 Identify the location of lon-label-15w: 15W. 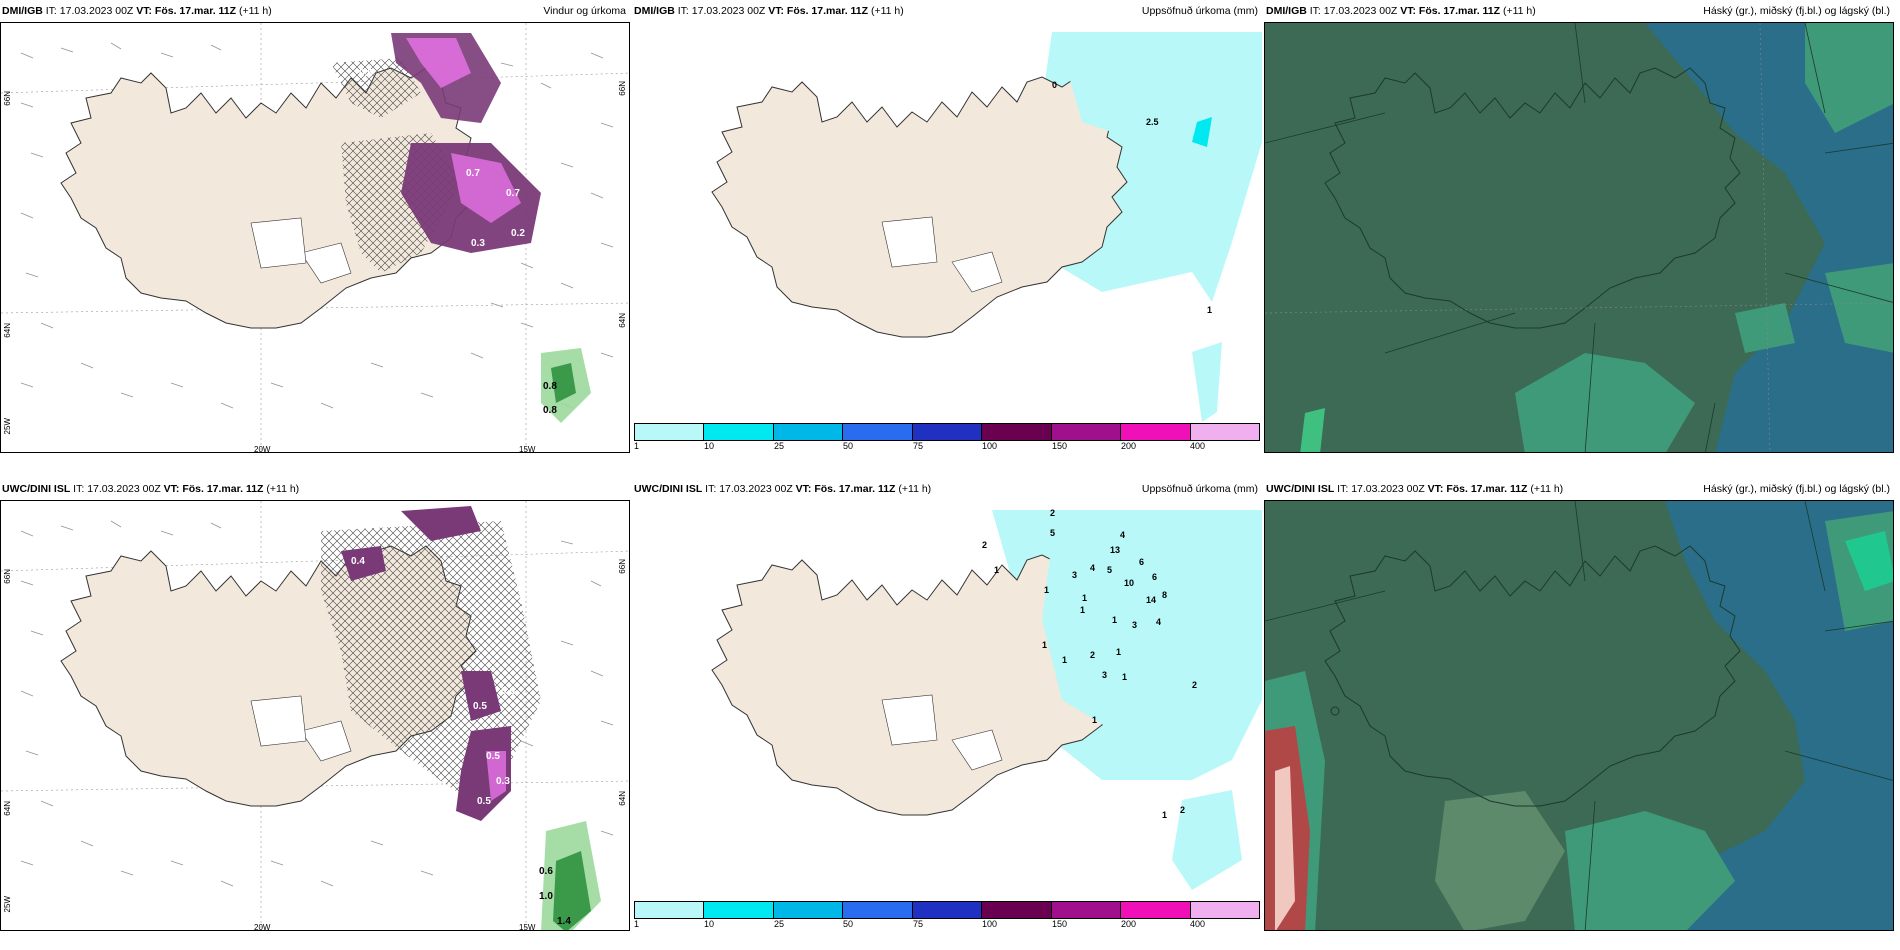
(527, 927).